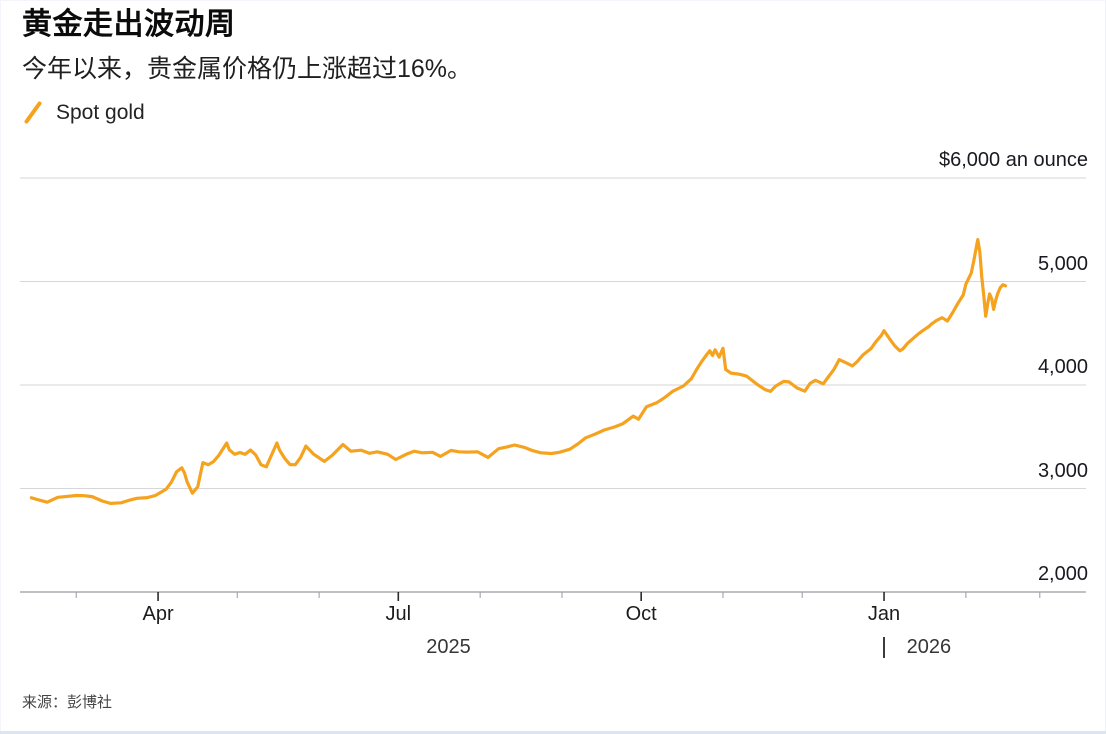  What do you see at coordinates (158, 614) in the screenshot?
I see `x-axis-label-apr: Apr` at bounding box center [158, 614].